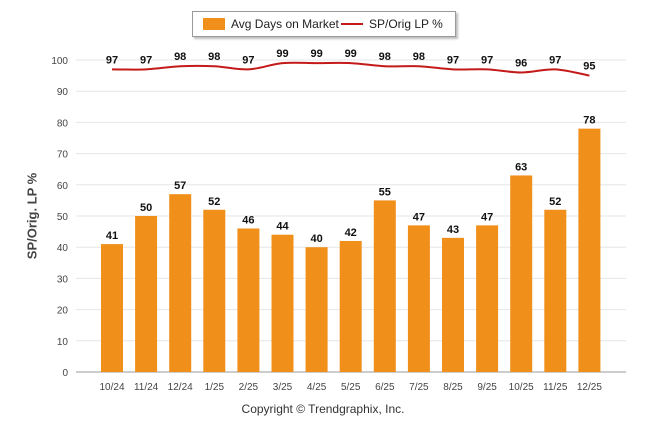 This screenshot has width=646, height=434. I want to click on y-tick-label: 40, so click(63, 248).